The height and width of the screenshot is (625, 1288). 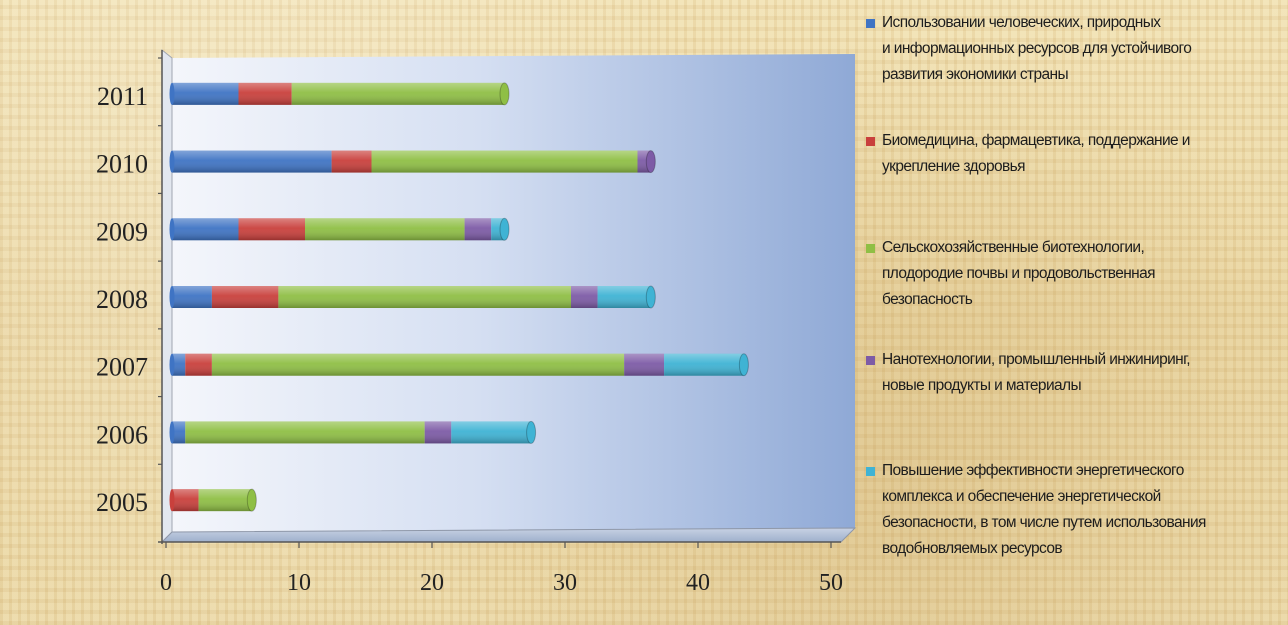 I want to click on legend-label-line: плодородие почвы и продовольственная, so click(x=1019, y=273).